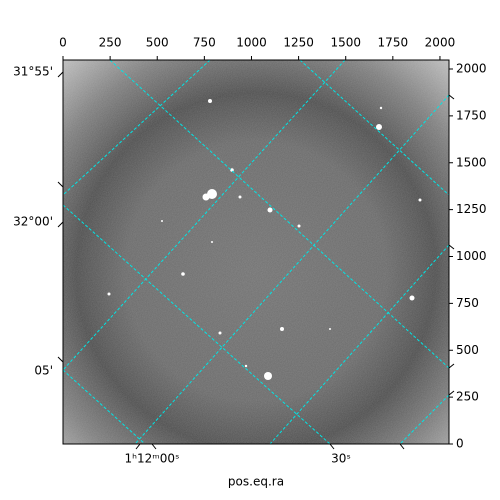 The width and height of the screenshot is (500, 500). Describe the element at coordinates (63, 43) in the screenshot. I see `x-tick-label: 0` at that location.